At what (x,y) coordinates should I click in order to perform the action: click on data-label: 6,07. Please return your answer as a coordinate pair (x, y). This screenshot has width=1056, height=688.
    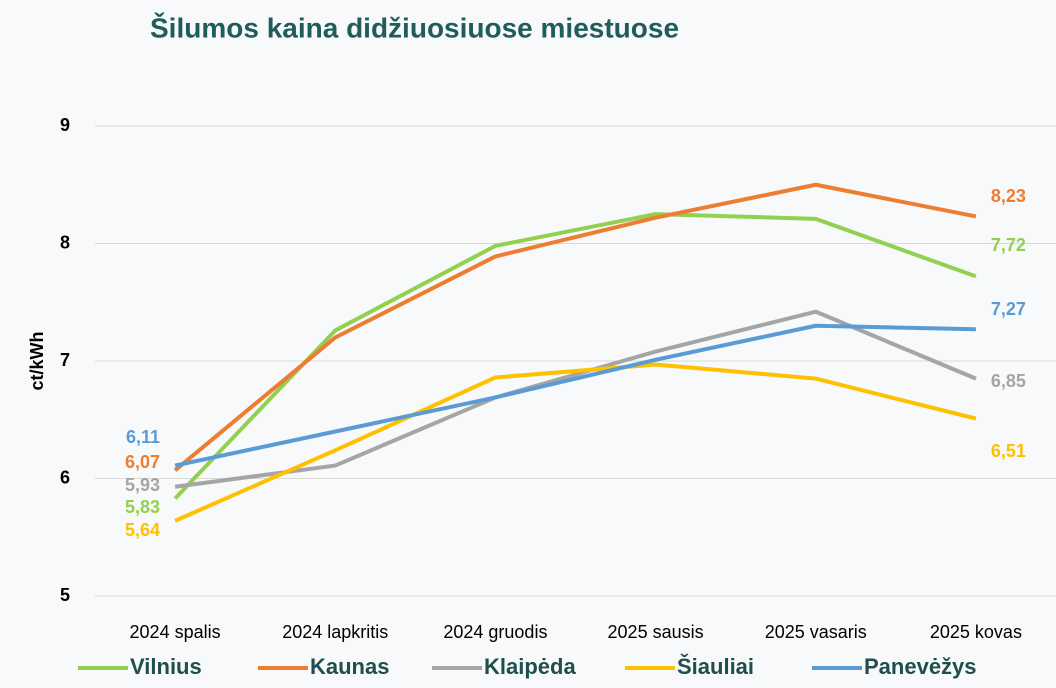
    Looking at the image, I should click on (142, 462).